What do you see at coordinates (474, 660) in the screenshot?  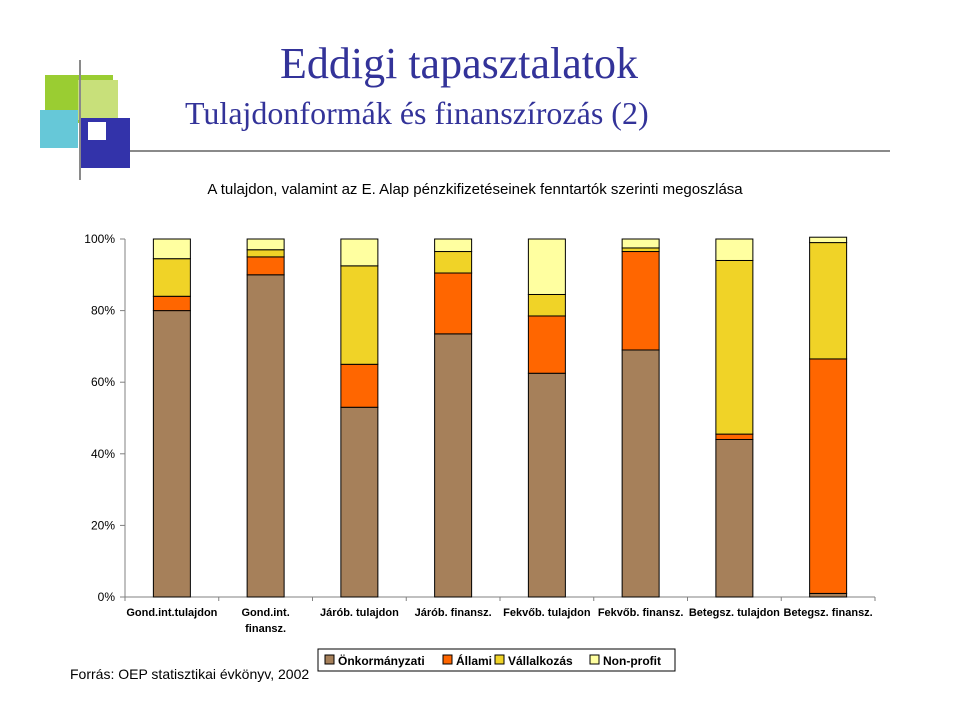 I see `legend-label: Állami` at bounding box center [474, 660].